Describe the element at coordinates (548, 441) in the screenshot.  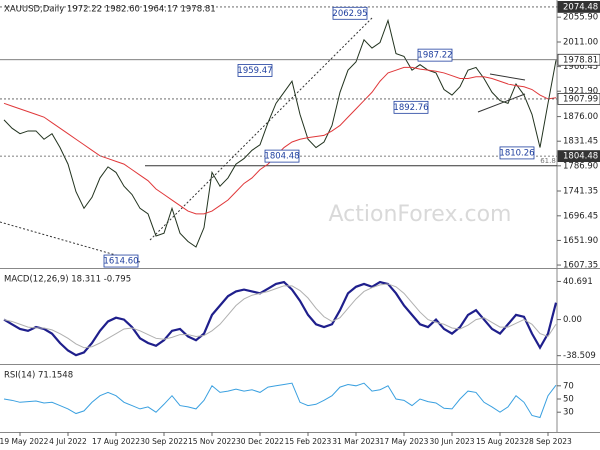
I see `x-tick-label: 28 Sep 2023` at that location.